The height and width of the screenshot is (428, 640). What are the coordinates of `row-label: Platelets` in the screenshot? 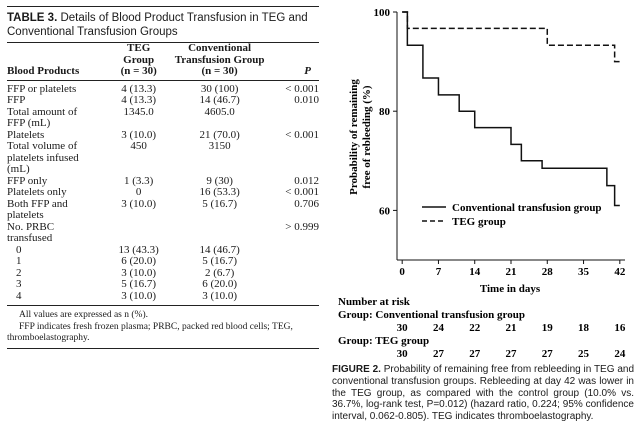 It's located at (26, 134).